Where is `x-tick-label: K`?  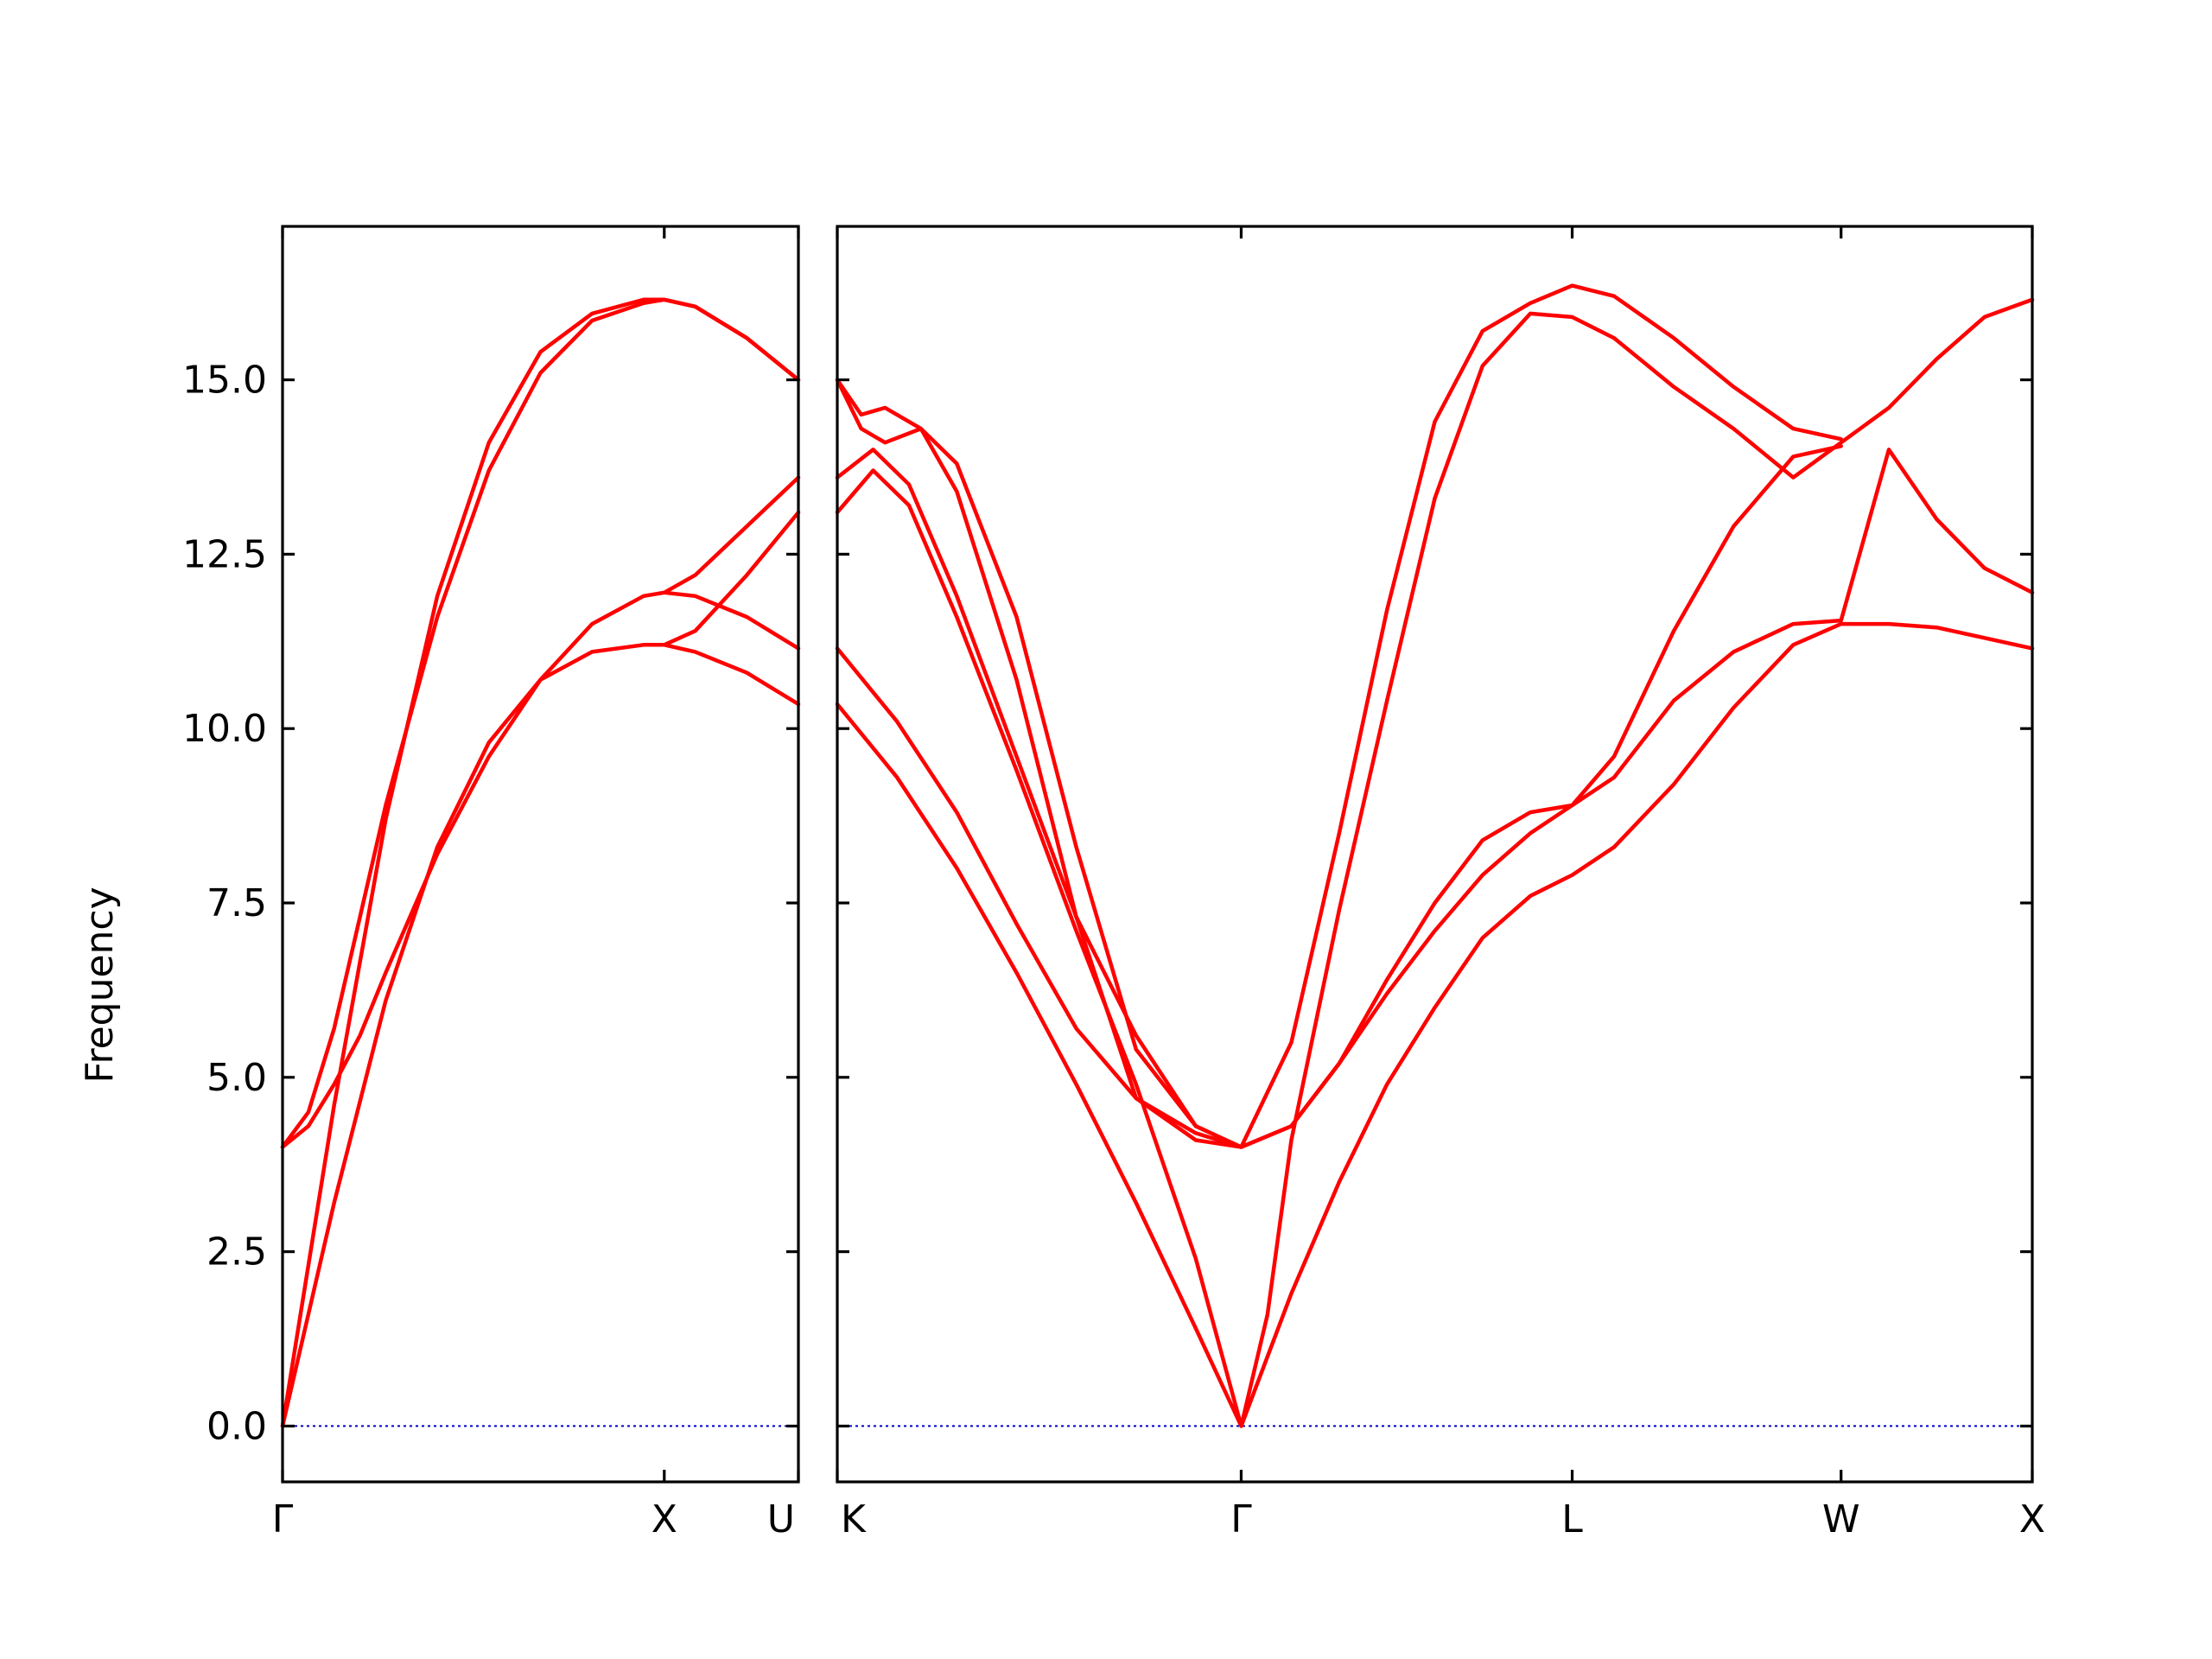 x-tick-label: K is located at coordinates (854, 1519).